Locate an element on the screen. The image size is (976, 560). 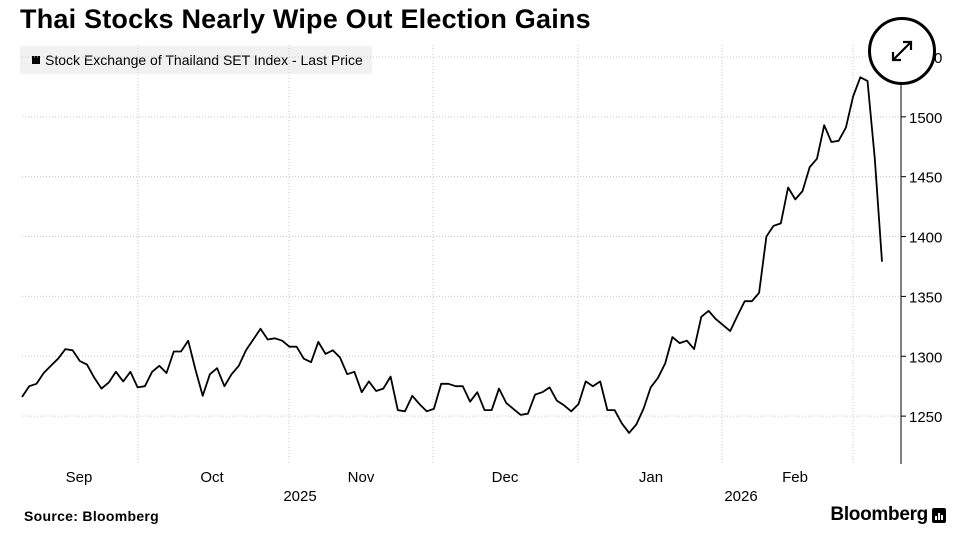
x-tick-label: Nov is located at coordinates (361, 477).